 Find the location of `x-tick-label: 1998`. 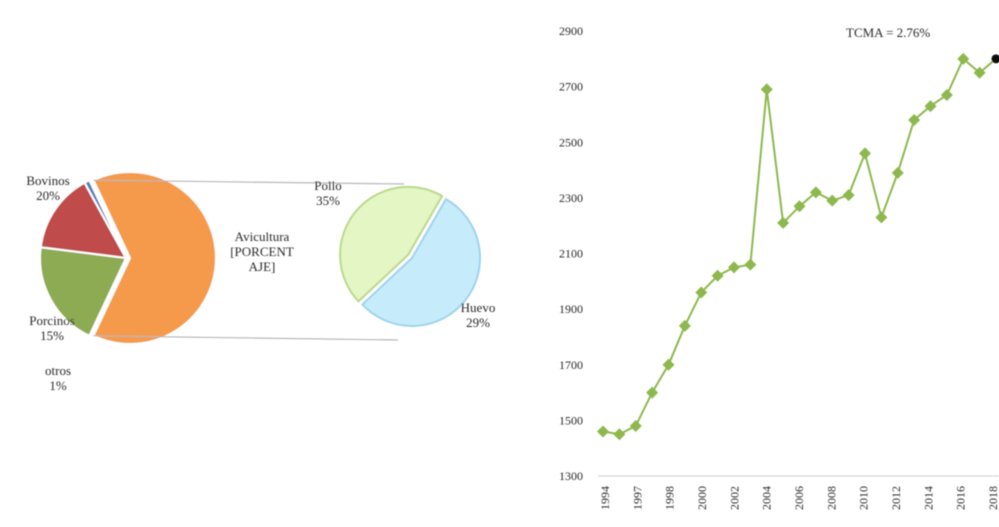

x-tick-label: 1998 is located at coordinates (670, 498).